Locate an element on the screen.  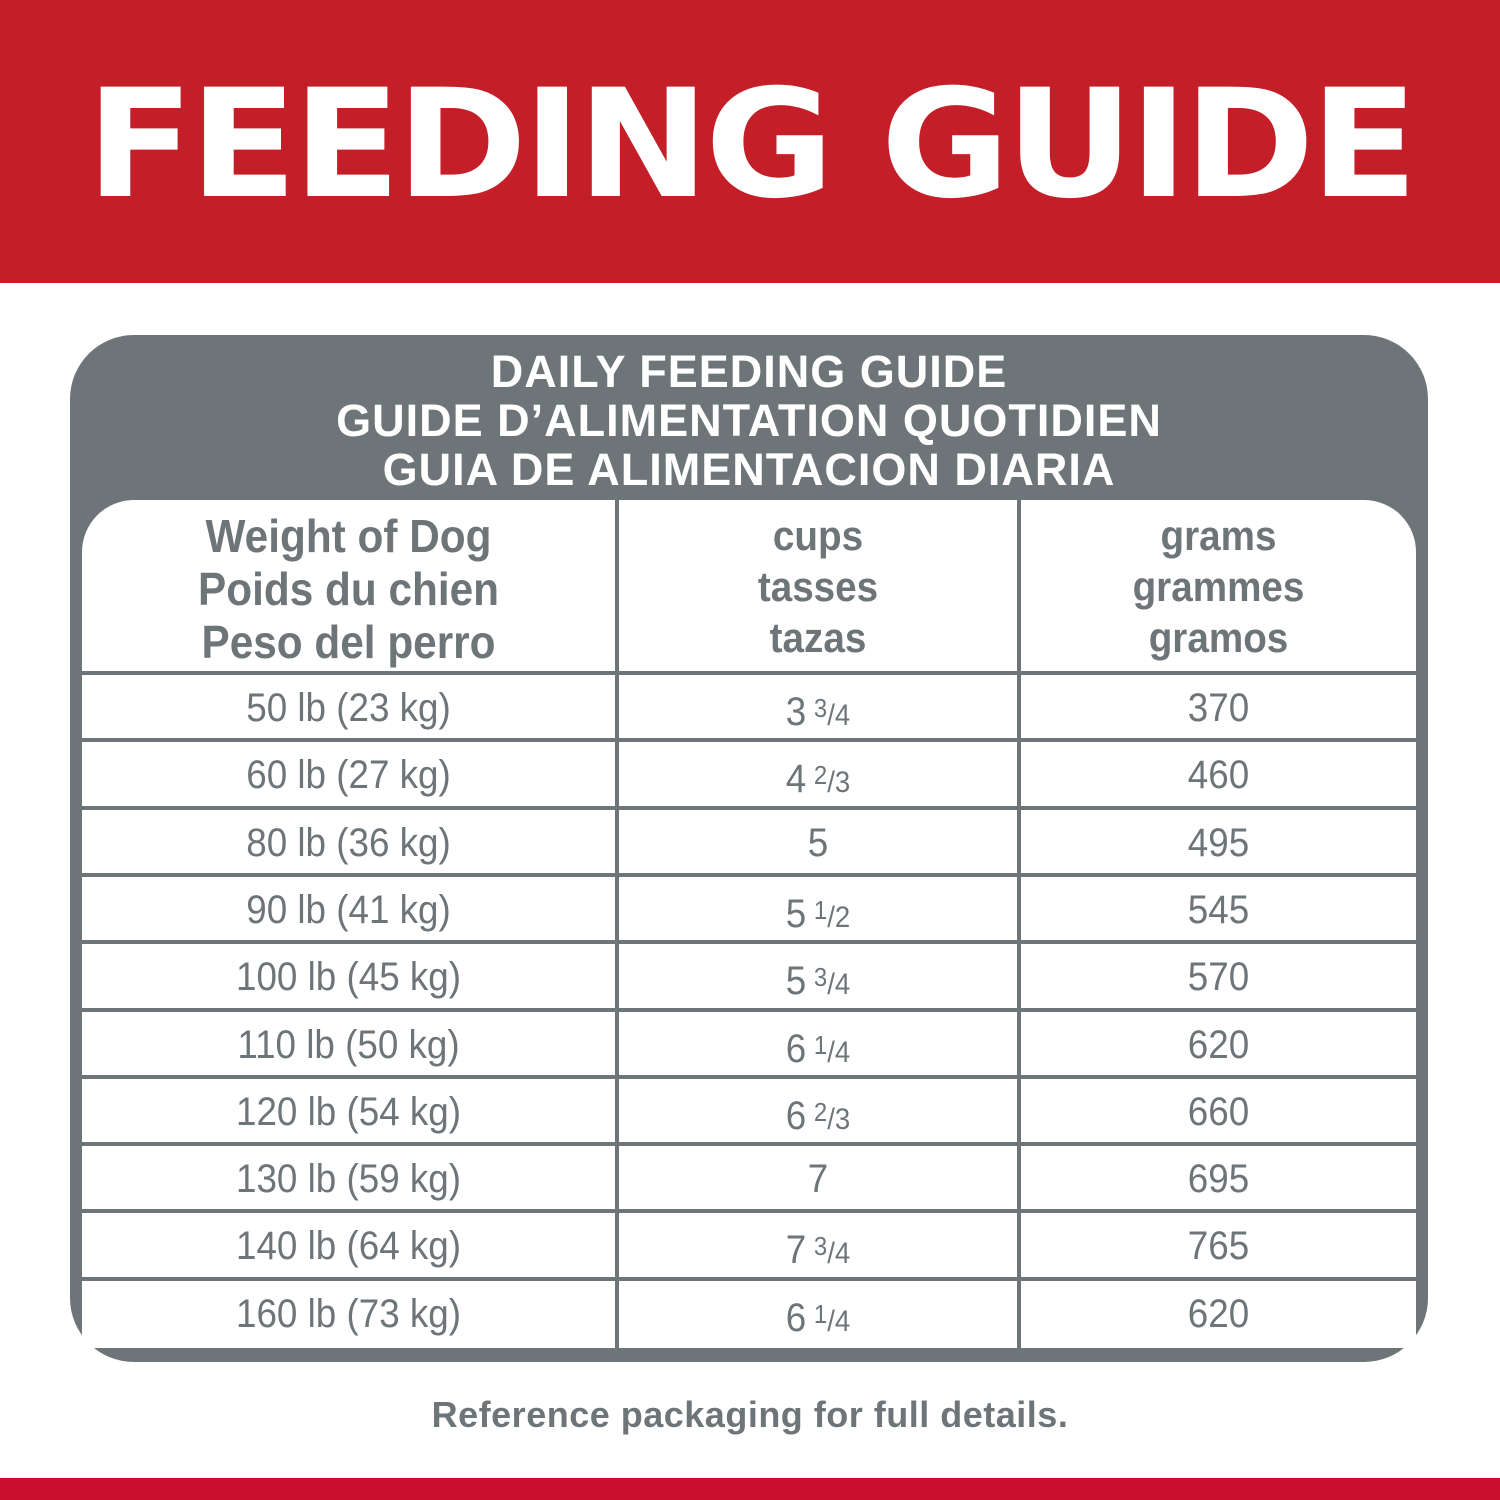
cups-cell: 5 3/4 is located at coordinates (818, 977).